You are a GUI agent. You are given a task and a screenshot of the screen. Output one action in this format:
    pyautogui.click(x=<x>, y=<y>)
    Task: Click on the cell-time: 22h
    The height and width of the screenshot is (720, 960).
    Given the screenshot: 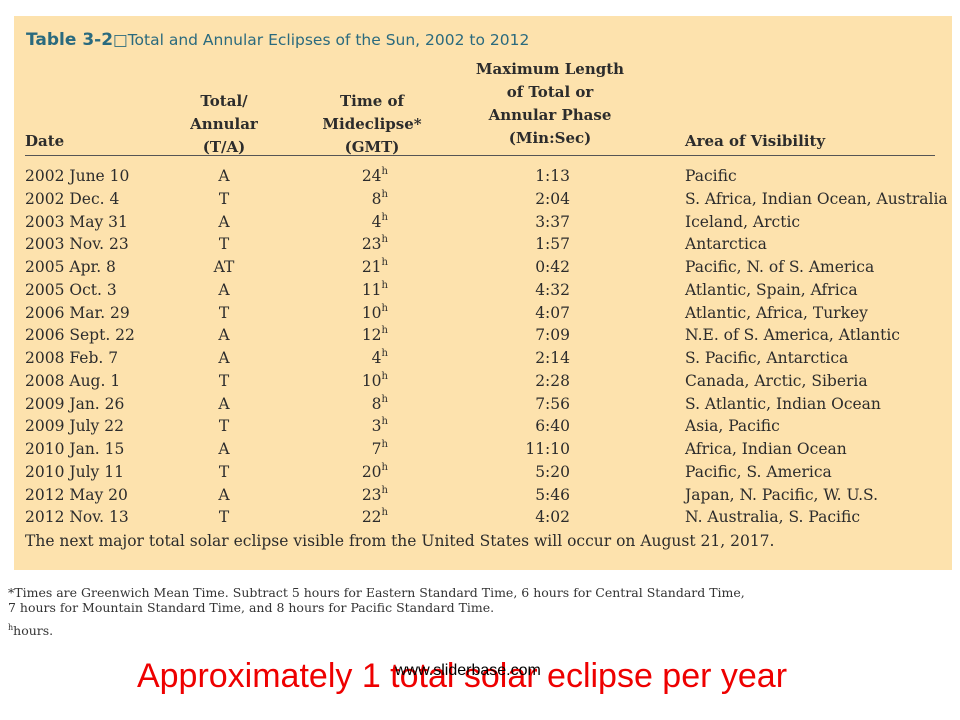 What is the action you would take?
    pyautogui.click(x=351, y=516)
    